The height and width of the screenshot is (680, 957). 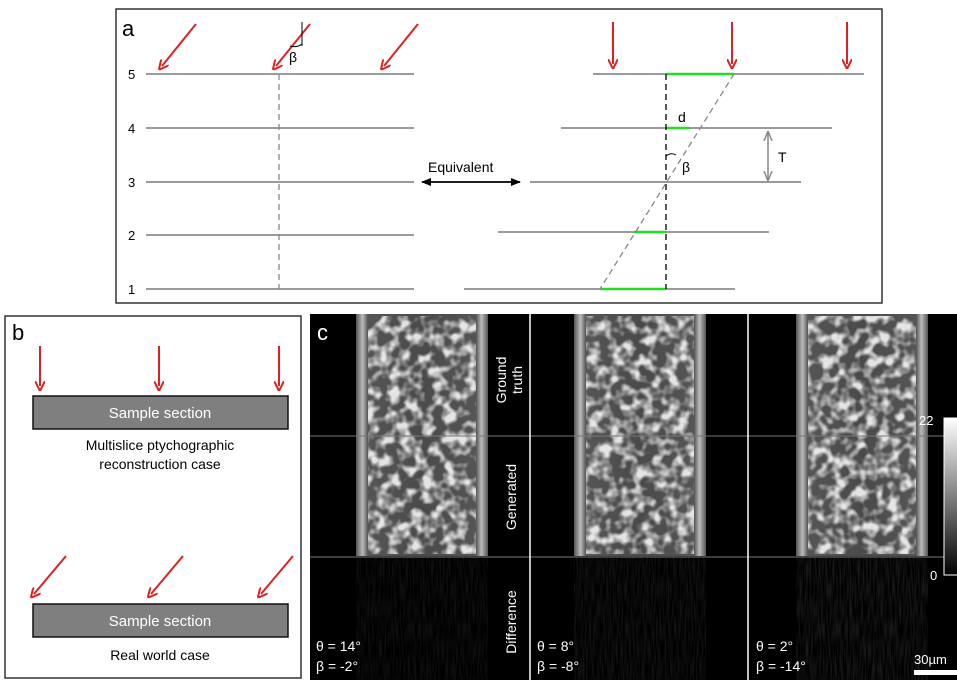 I want to click on row-label-generated: Generated, so click(x=511, y=497).